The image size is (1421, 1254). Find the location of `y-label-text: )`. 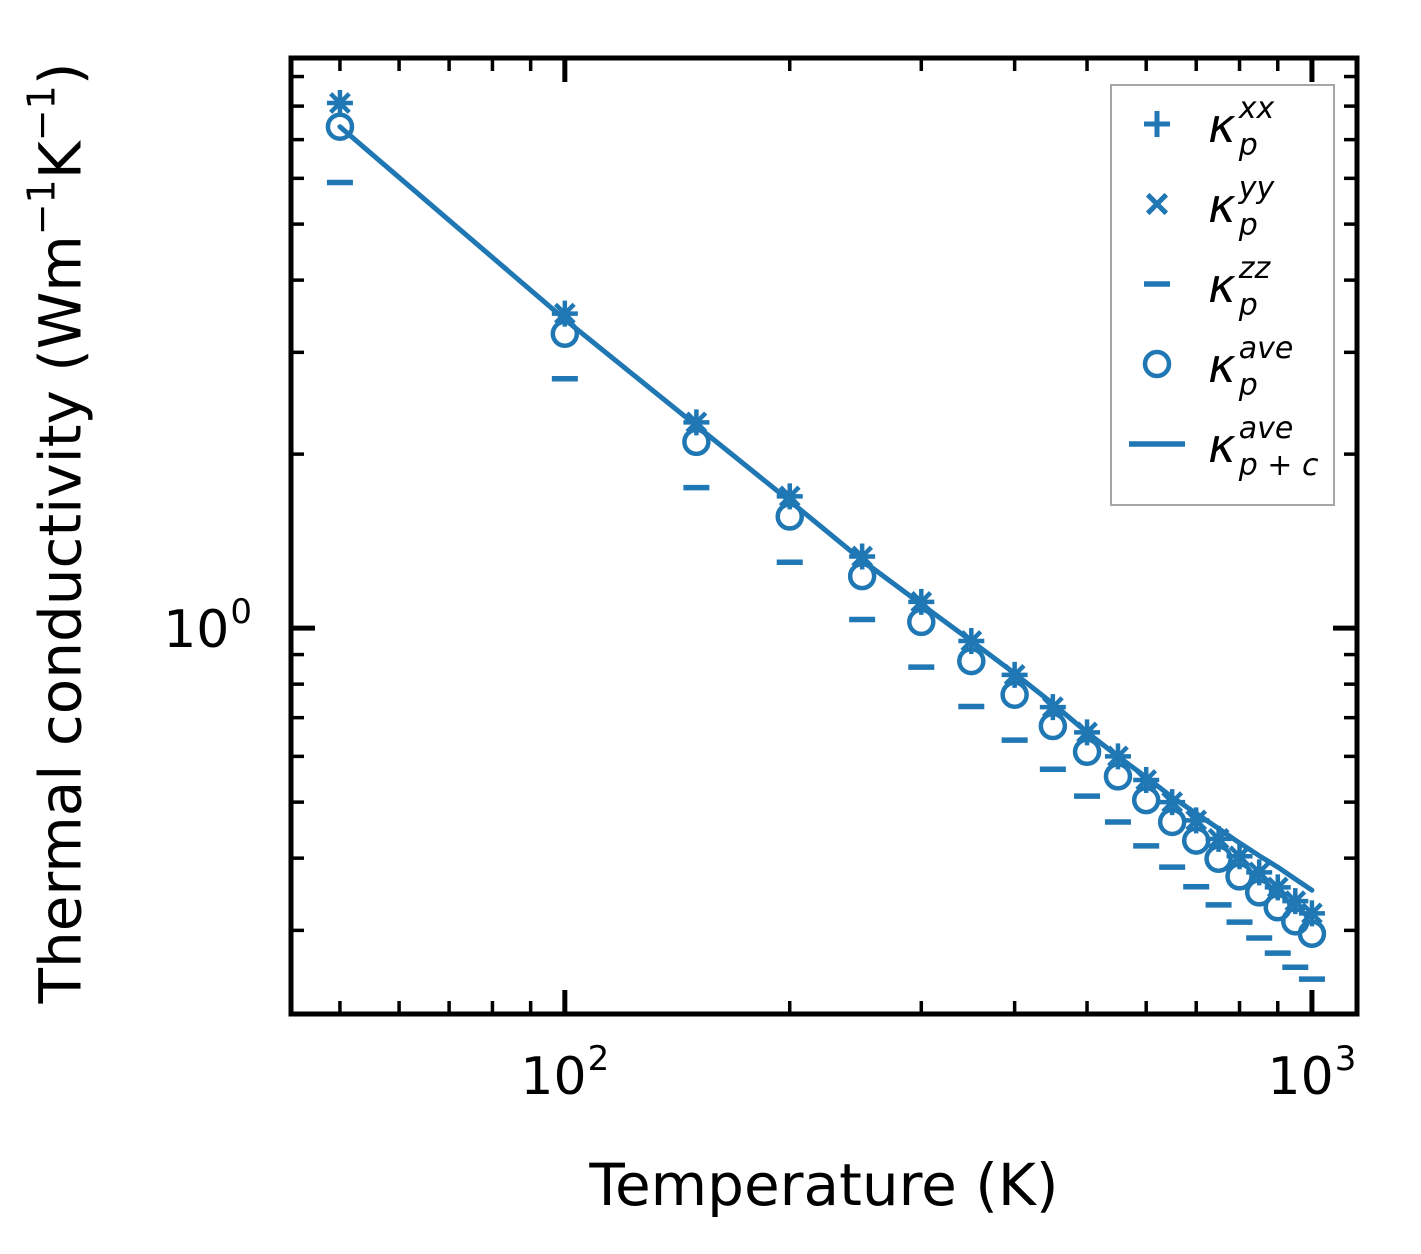

y-label-text: ) is located at coordinates (60, 74).